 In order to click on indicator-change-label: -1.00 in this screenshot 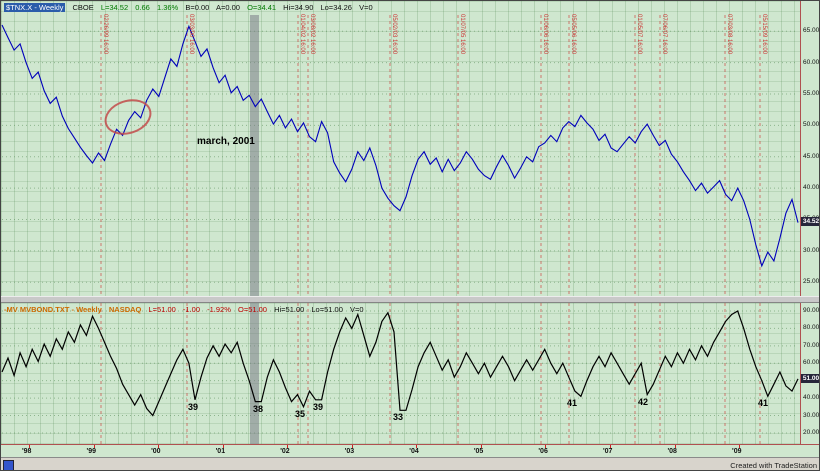, I will do `click(191, 309)`.